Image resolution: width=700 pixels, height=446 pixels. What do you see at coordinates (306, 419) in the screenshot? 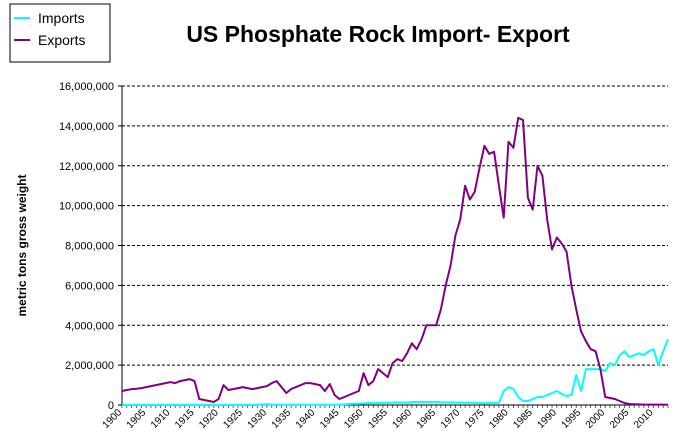
I see `x-tick-label: 1940` at bounding box center [306, 419].